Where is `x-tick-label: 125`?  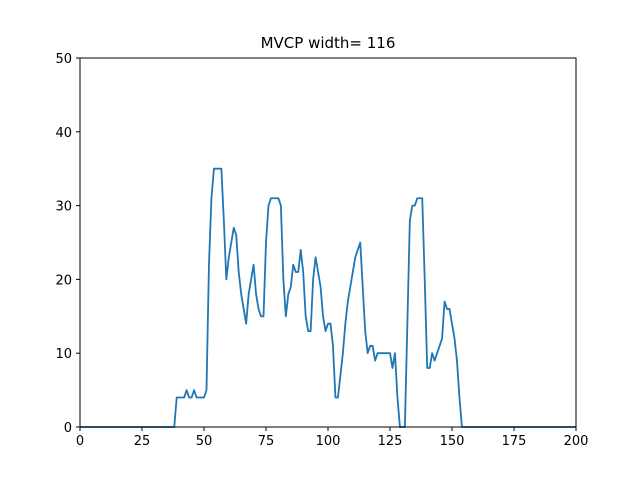
x-tick-label: 125 is located at coordinates (390, 441).